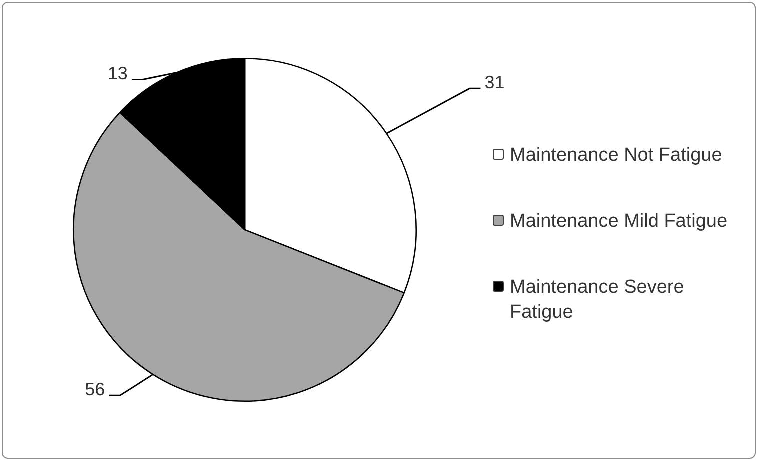  Describe the element at coordinates (118, 74) in the screenshot. I see `data-label: 13` at that location.